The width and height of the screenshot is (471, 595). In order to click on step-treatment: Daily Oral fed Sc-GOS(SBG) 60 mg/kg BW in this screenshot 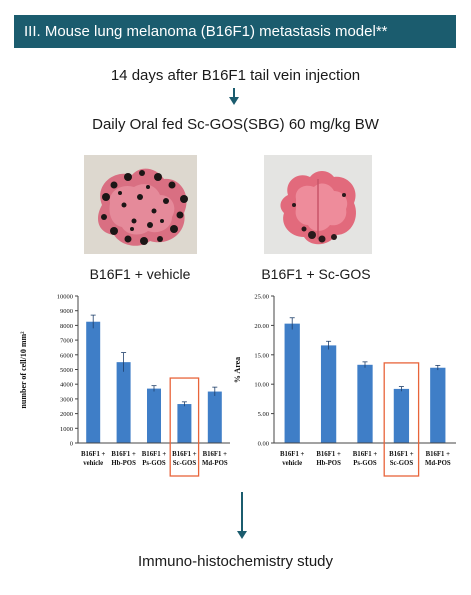, I will do `click(235, 124)`.